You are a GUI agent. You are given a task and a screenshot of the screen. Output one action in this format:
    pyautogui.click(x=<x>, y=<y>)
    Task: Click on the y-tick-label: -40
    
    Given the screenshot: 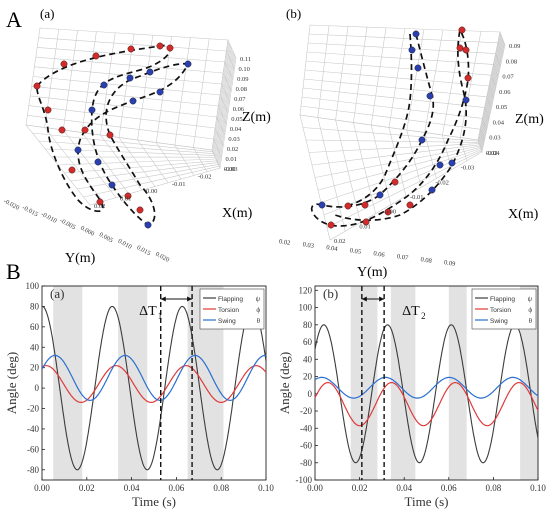 What is the action you would take?
    pyautogui.click(x=33, y=429)
    